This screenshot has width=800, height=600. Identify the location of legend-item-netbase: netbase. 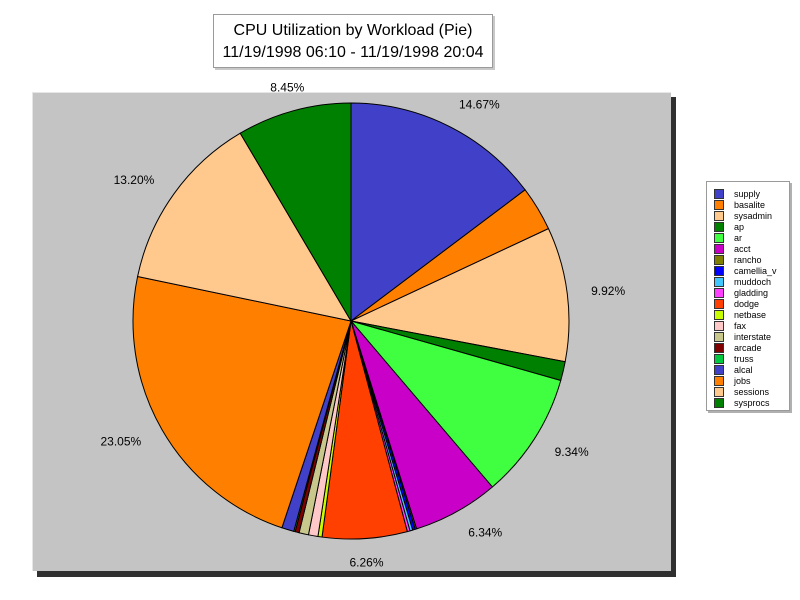
(751, 314).